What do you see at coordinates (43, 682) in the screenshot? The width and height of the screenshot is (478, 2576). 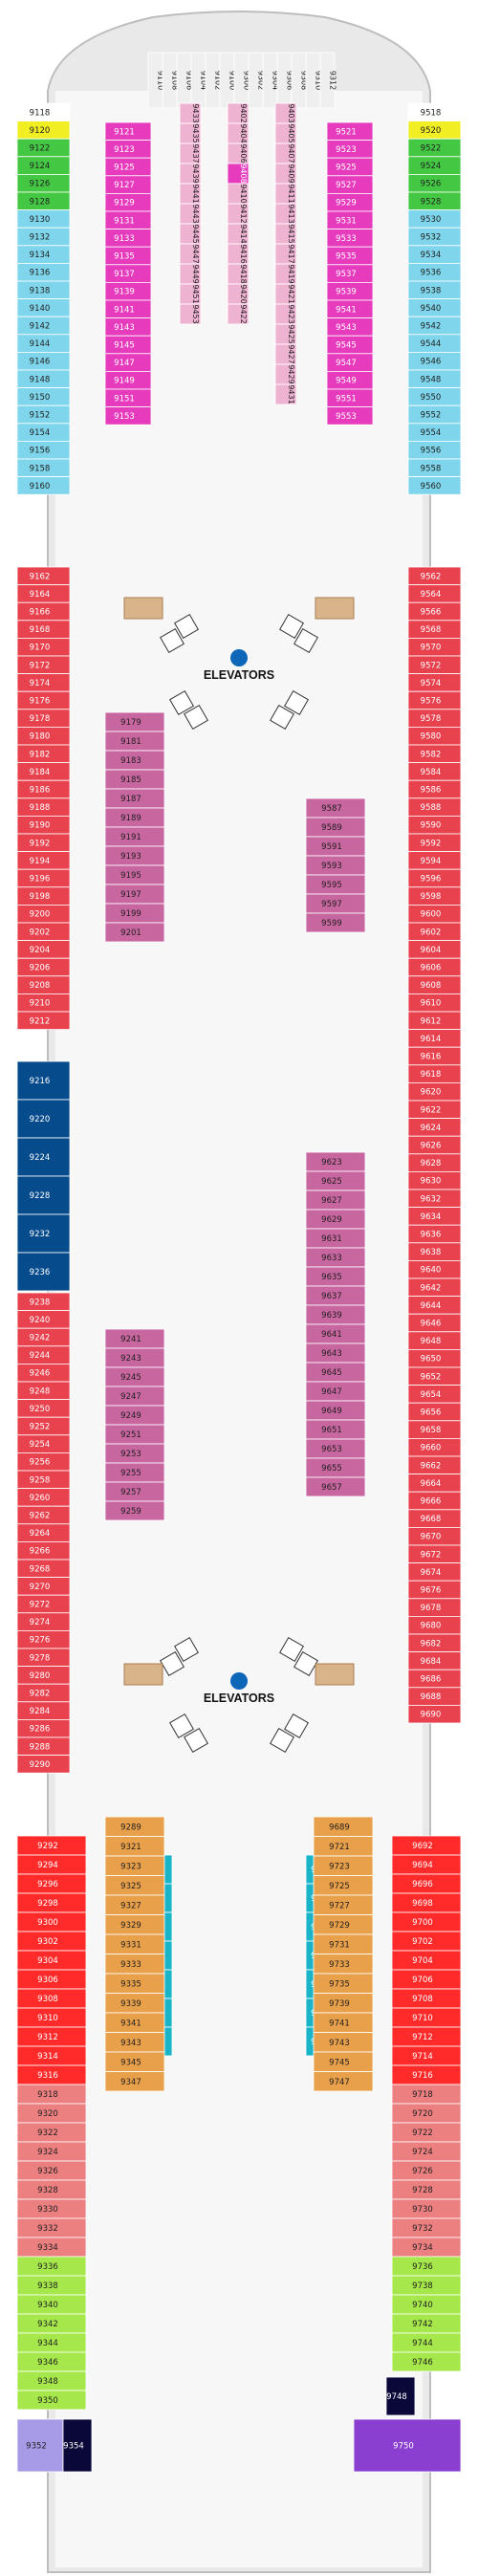 I see `port-balcony-9174: 9174` at bounding box center [43, 682].